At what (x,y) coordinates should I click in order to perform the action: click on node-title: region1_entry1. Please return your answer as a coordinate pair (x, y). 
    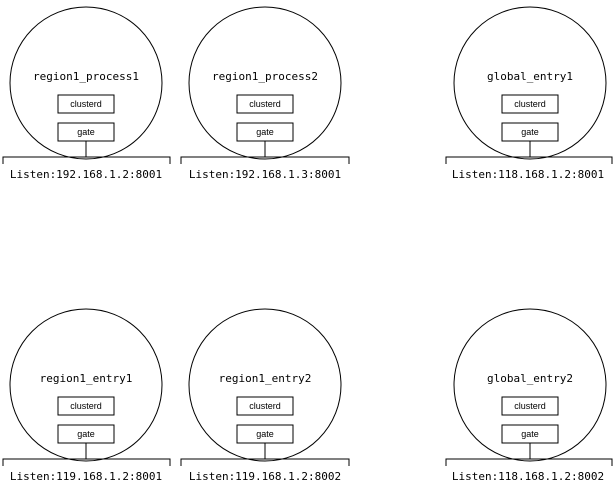
    Looking at the image, I should click on (86, 378).